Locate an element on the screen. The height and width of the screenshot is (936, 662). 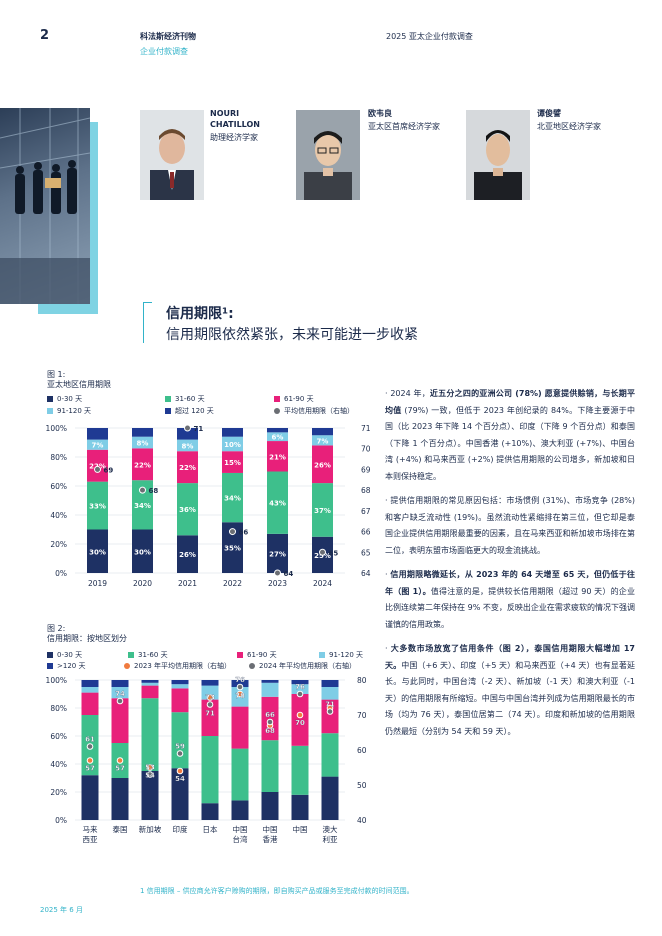
label-2024: 76 is located at coordinates (300, 687).